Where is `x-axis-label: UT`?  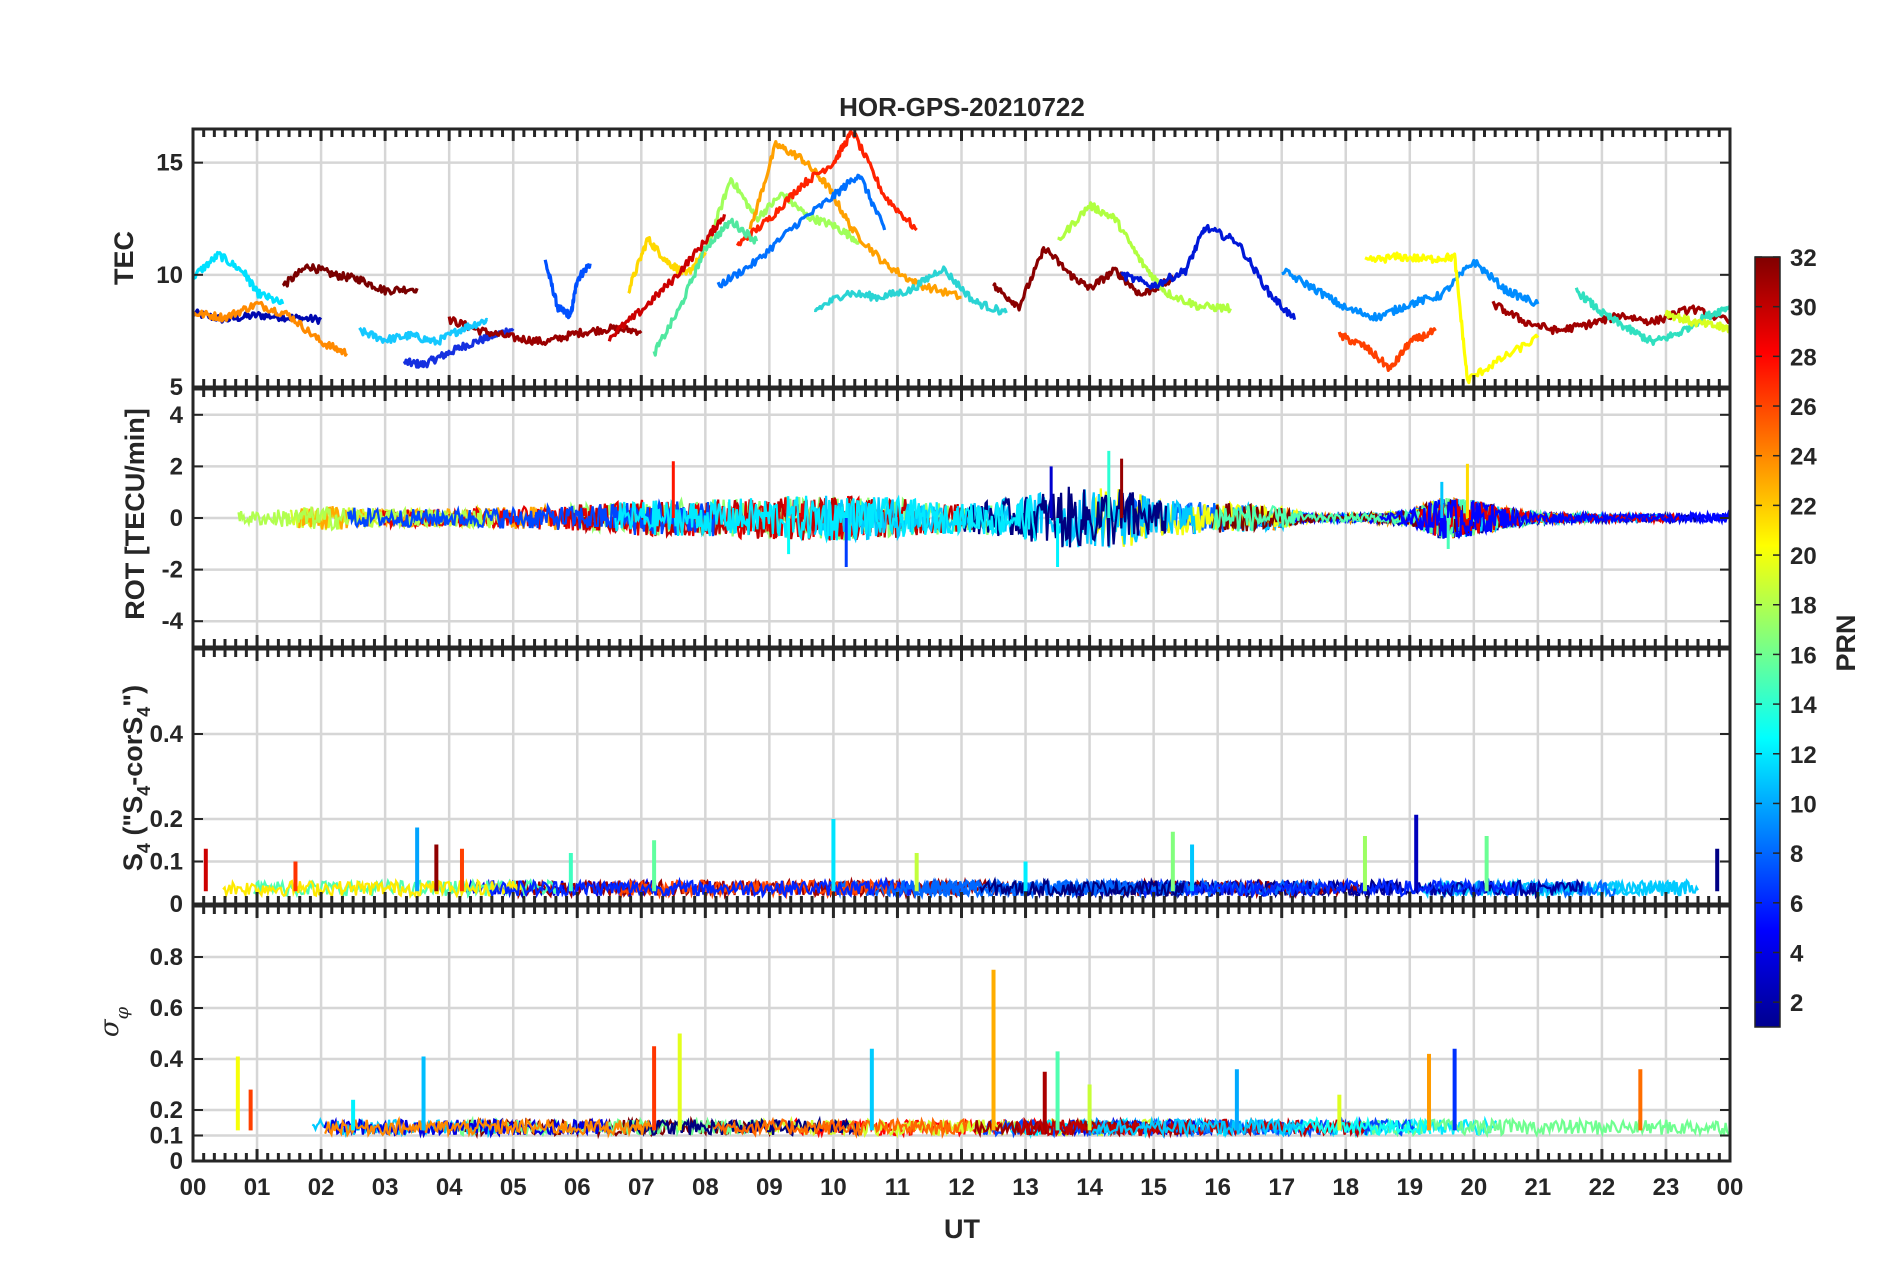
x-axis-label: UT is located at coordinates (962, 1229).